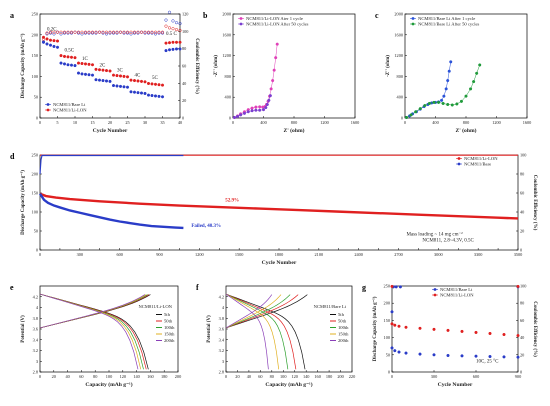  I want to click on y-tick-label: 50, so click(36, 97).